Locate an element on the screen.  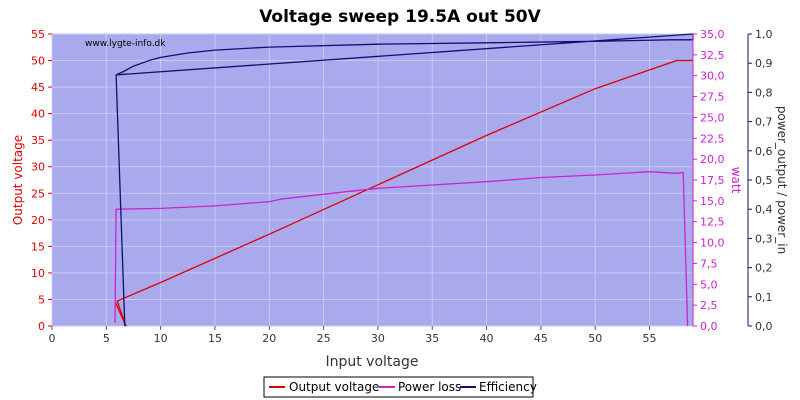
y-right1-tick-label: 17,5 is located at coordinates (712, 180).